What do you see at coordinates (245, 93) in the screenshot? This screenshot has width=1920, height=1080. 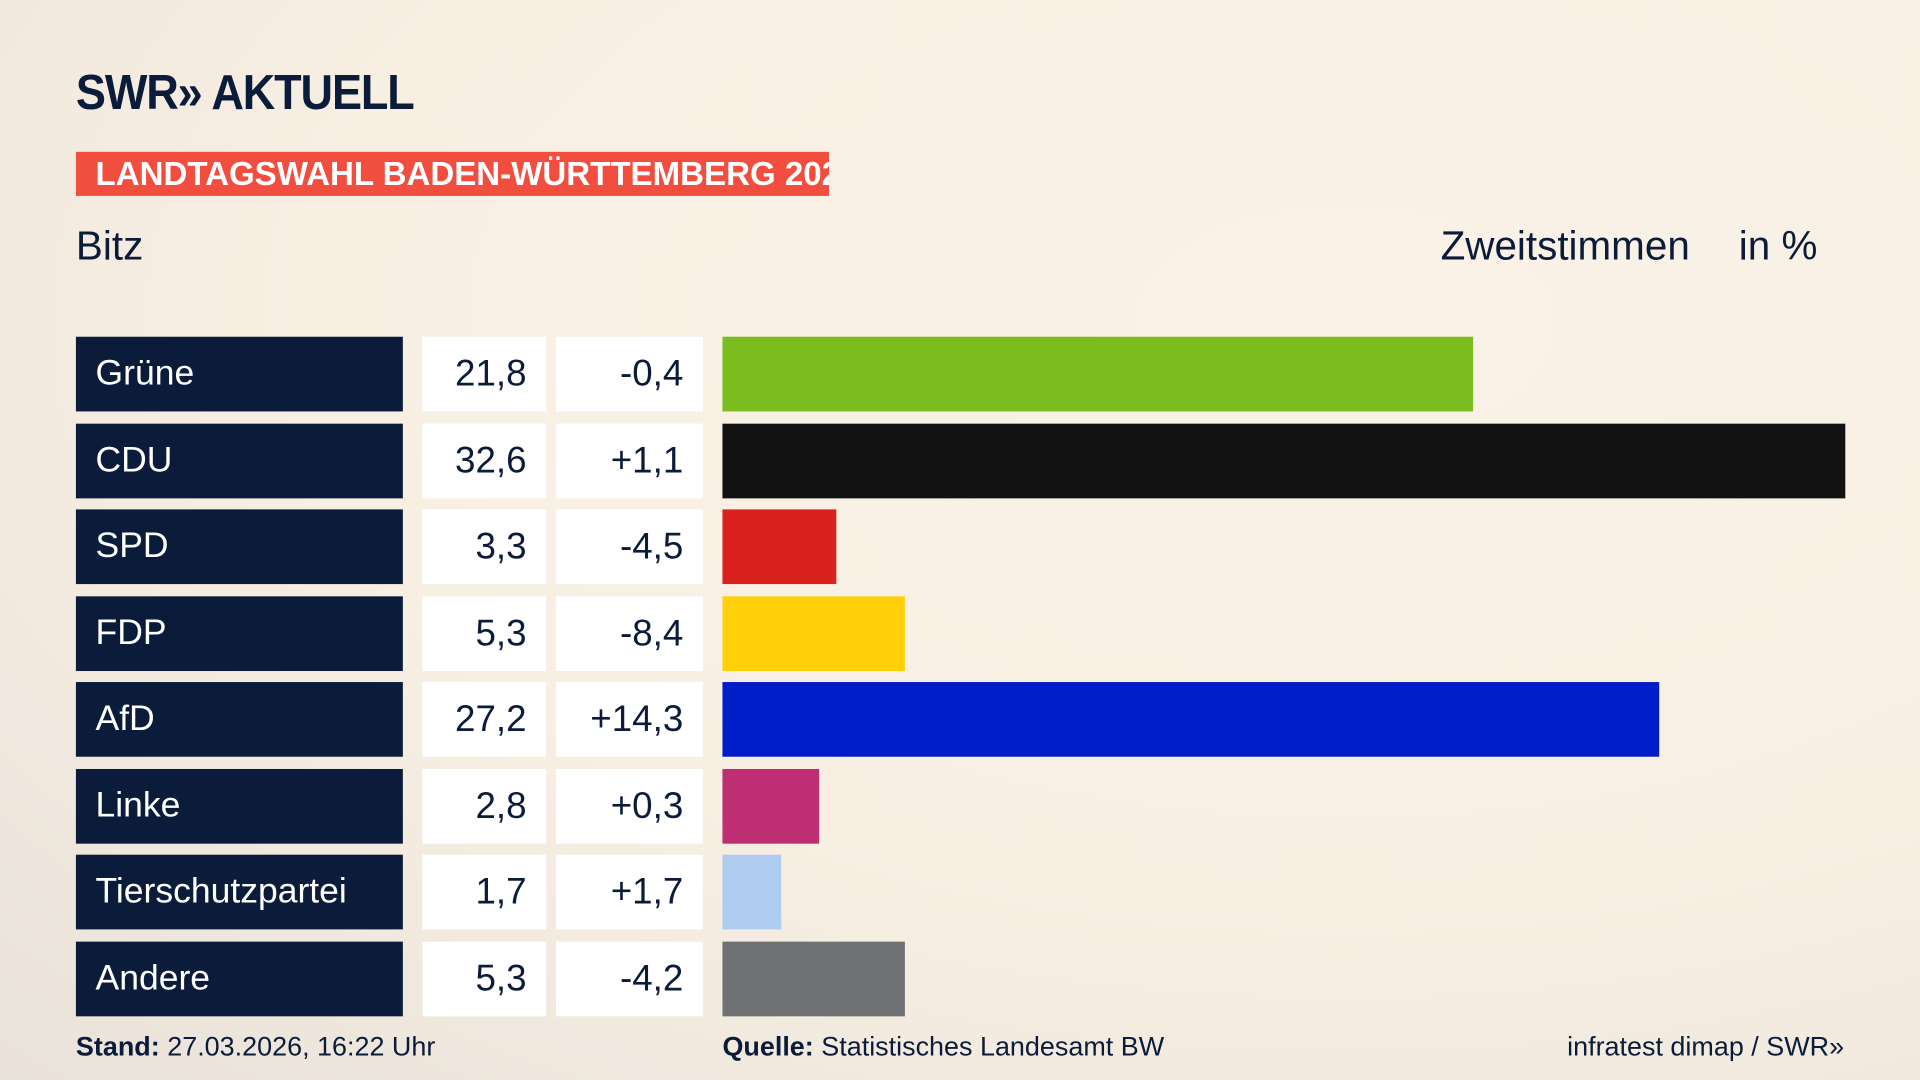 I see `swr-aktuell-logo: SWR» AKTUELL` at bounding box center [245, 93].